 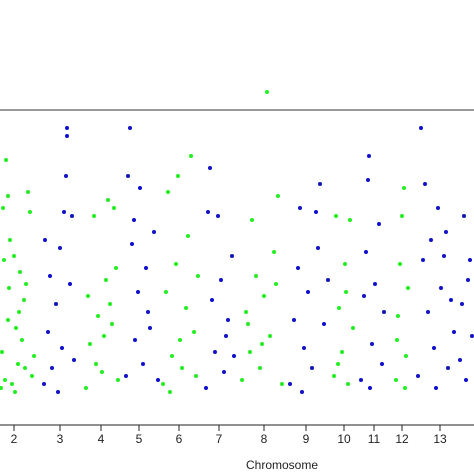 I want to click on x-tick-label: 13, so click(x=440, y=439).